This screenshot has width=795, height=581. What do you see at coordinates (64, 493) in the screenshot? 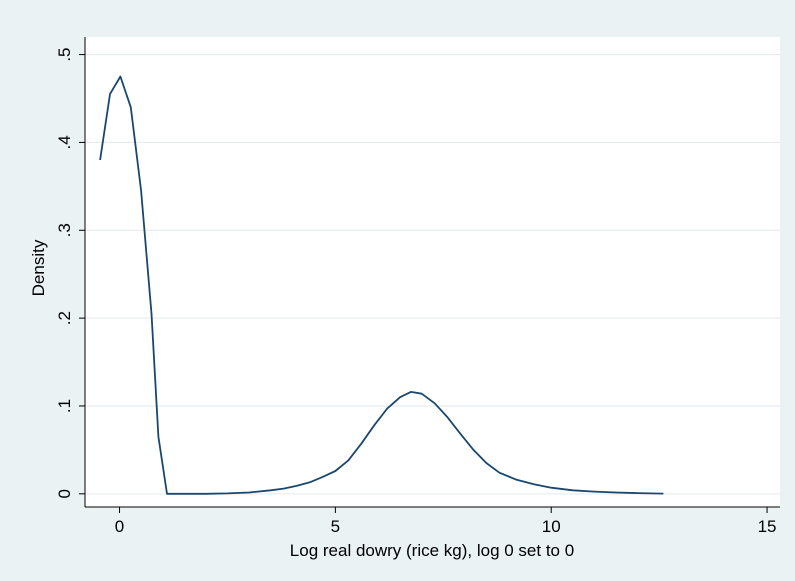
I see `y-tick-label: 0` at bounding box center [64, 493].